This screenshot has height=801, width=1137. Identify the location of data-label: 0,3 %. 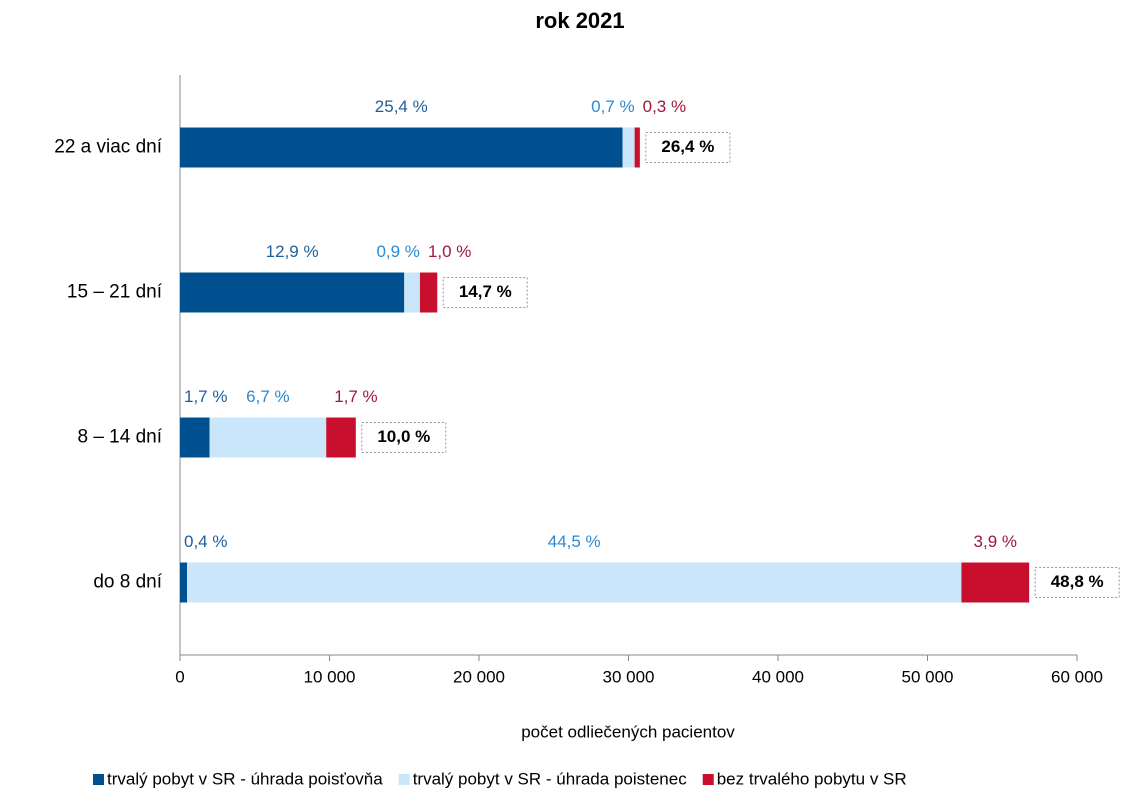
(664, 106).